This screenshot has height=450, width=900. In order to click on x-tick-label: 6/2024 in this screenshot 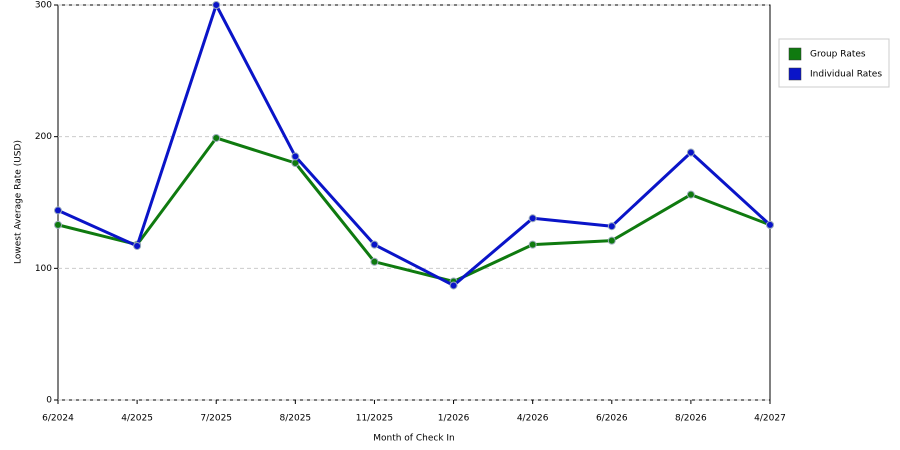, I will do `click(58, 419)`.